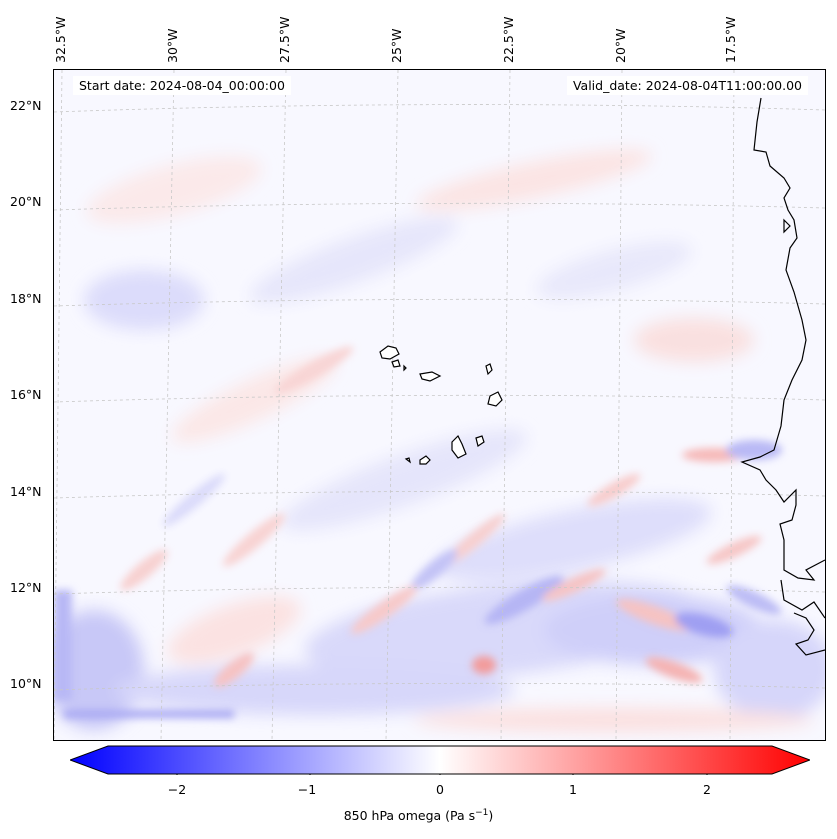  I want to click on longitude-label: 27.5°W, so click(284, 39).